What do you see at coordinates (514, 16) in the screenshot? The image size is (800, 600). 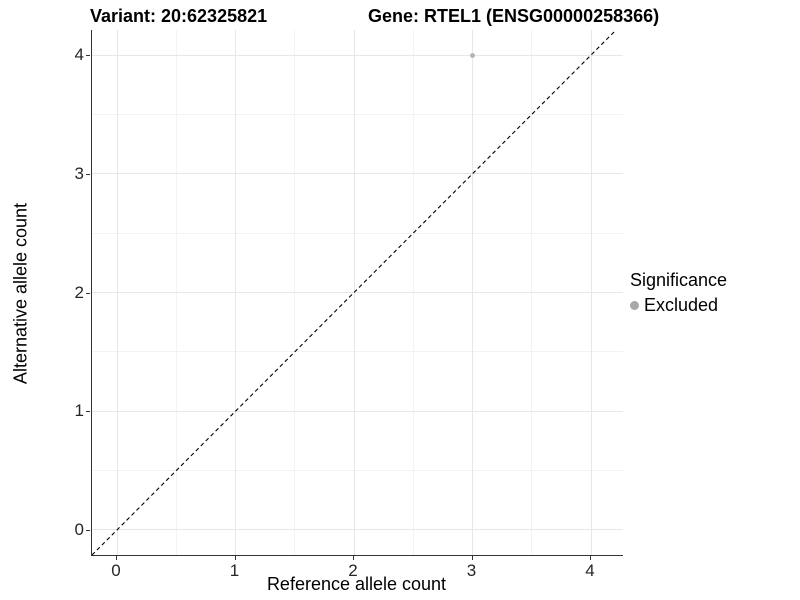 I see `gene-title: Gene: RTEL1 (ENSG00000258366)` at bounding box center [514, 16].